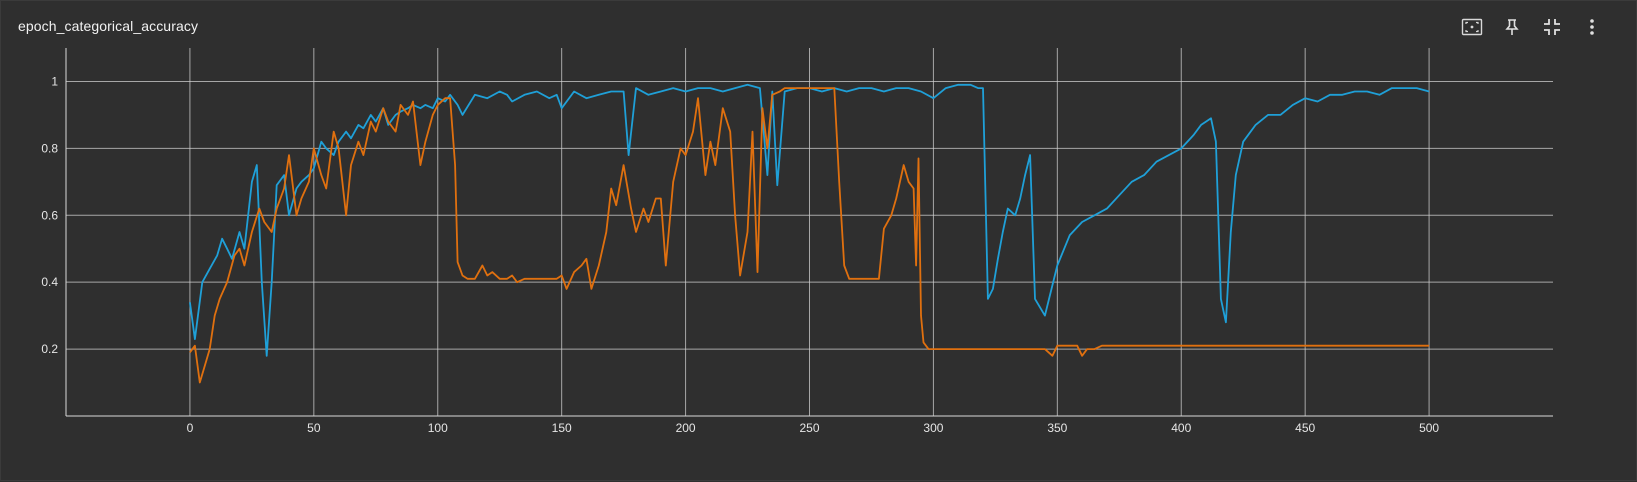  What do you see at coordinates (190, 428) in the screenshot?
I see `x-tick-label: 0` at bounding box center [190, 428].